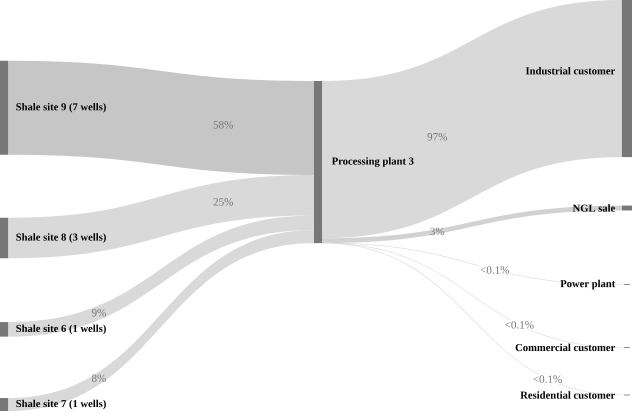  Describe the element at coordinates (61, 108) in the screenshot. I see `category-label: Shale site 9 (7 wells)` at that location.